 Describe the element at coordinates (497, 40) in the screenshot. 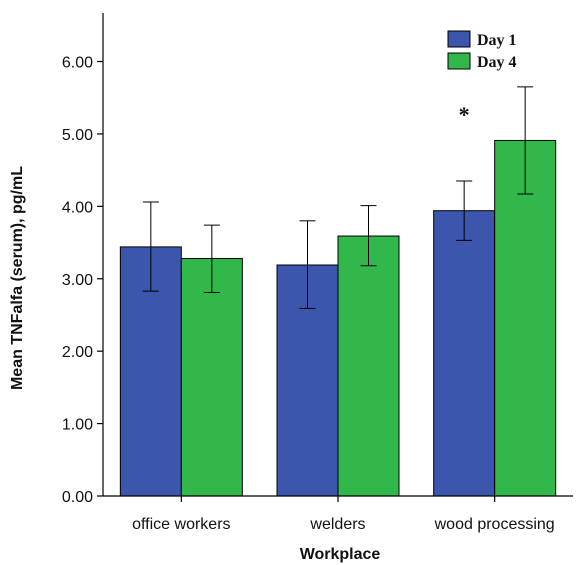

I see `legend-label-day-1: Day 1` at that location.